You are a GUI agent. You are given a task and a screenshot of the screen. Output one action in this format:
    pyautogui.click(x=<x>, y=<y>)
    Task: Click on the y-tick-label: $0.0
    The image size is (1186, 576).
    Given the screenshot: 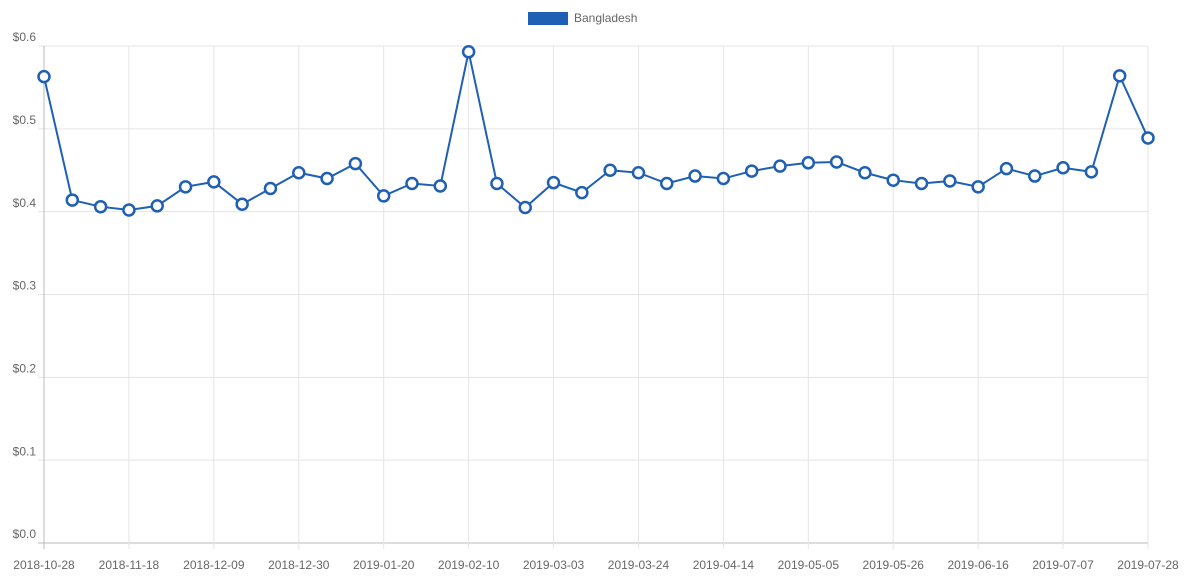 What is the action you would take?
    pyautogui.click(x=25, y=534)
    